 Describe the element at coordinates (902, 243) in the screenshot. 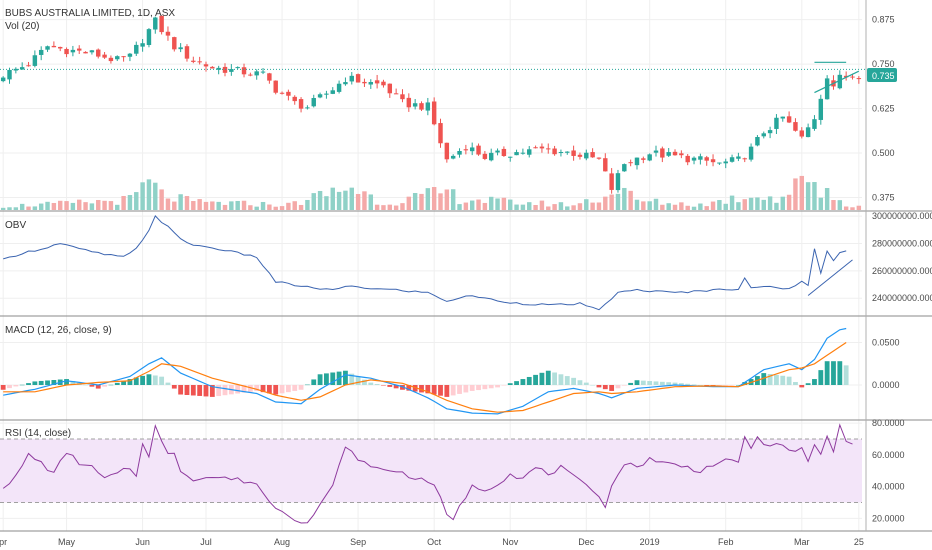

I see `y-tick-label: 280000000.0000` at that location.